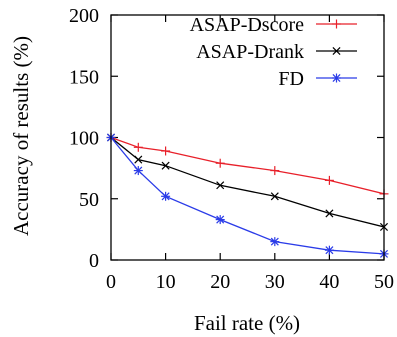 Image resolution: width=397 pixels, height=337 pixels. What do you see at coordinates (247, 323) in the screenshot?
I see `x-axis-title: Fail rate (%)` at bounding box center [247, 323].